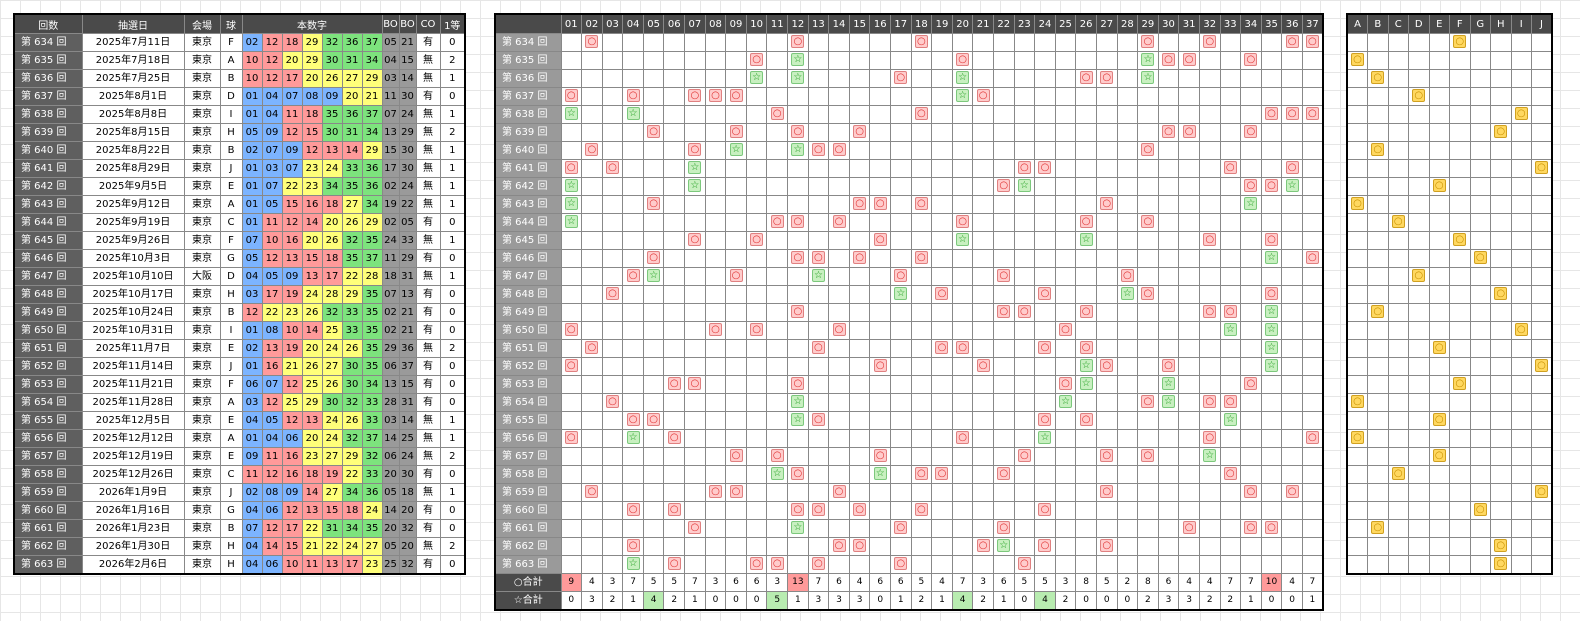 This screenshot has height=621, width=1580. Describe the element at coordinates (909, 402) in the screenshot. I see `grid-row: 第 654 回 ○ ☆ ☆ ○ ☆ ○ ○` at that location.